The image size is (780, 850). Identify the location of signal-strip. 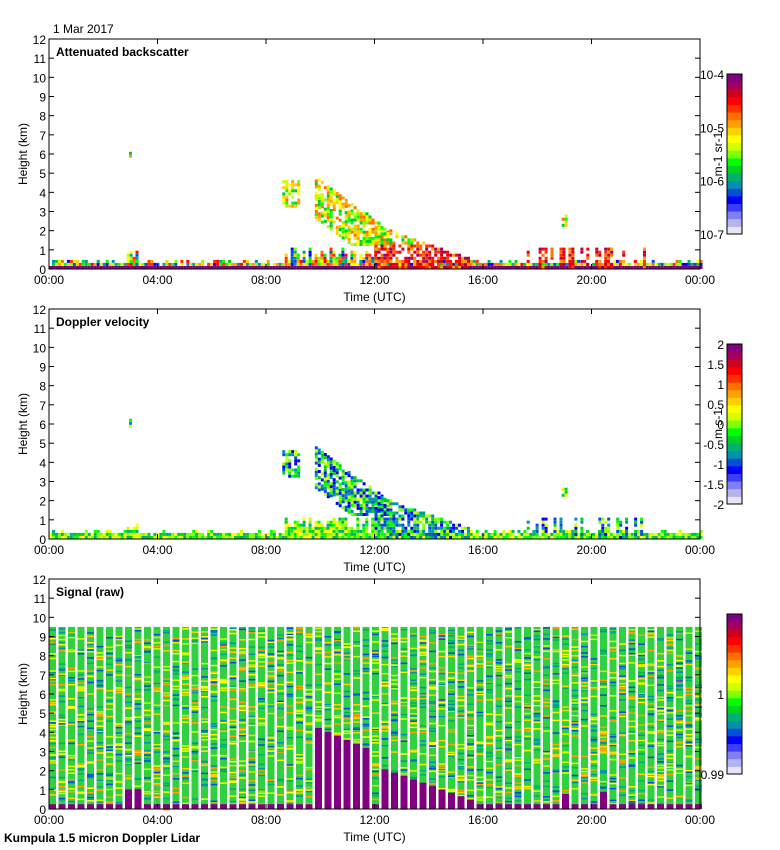
(233, 717).